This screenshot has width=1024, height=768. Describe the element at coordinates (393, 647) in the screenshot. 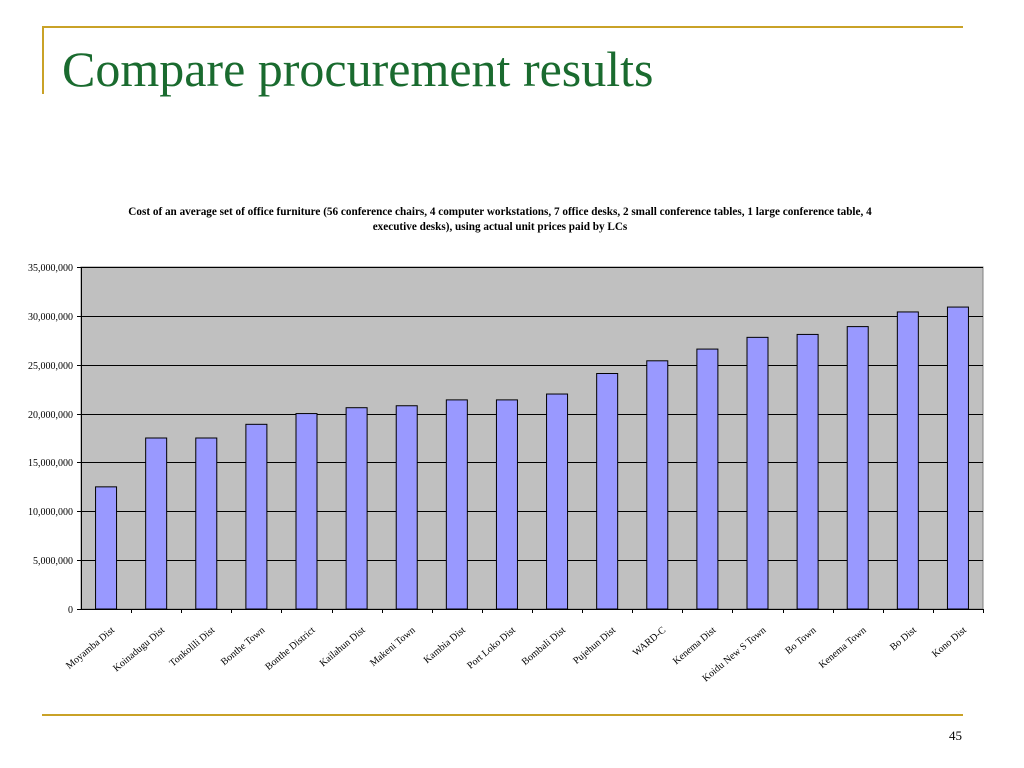

I see `x-tick-label: Makeni Town` at that location.